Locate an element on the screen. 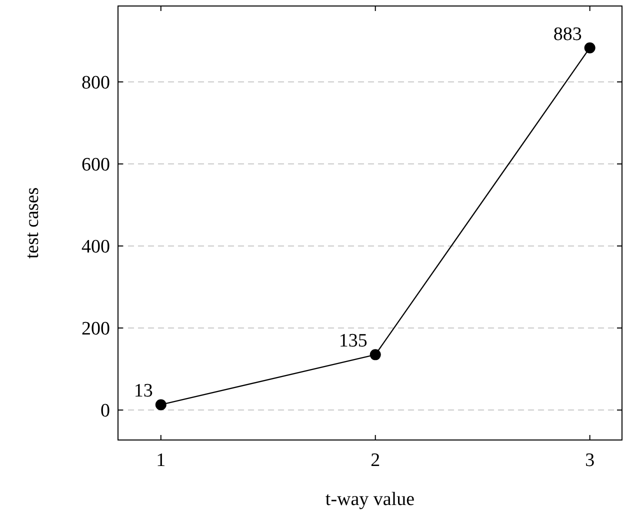 The height and width of the screenshot is (517, 624). y-tick-label: 200 is located at coordinates (96, 329).